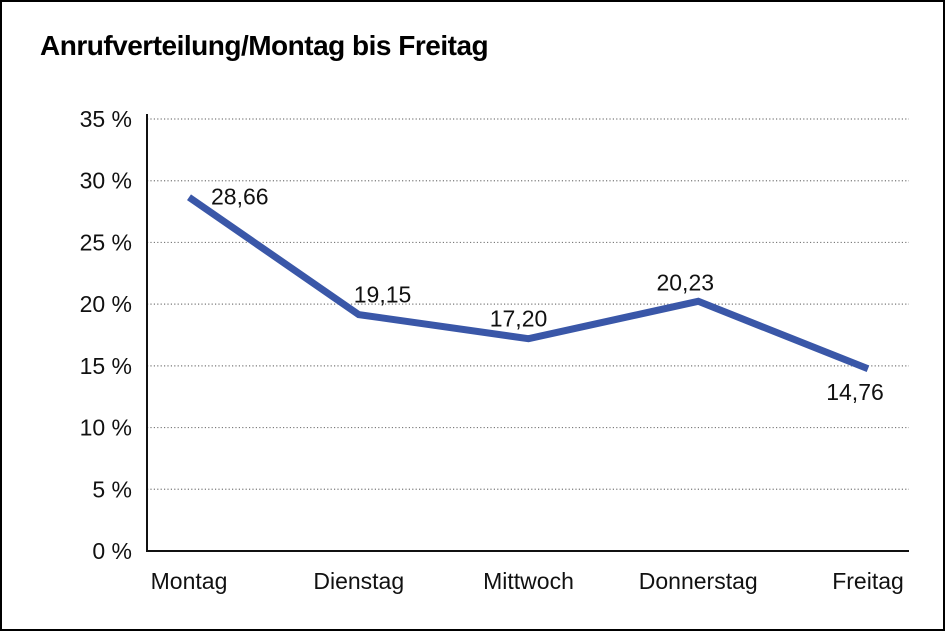  What do you see at coordinates (519, 319) in the screenshot?
I see `data-label: 17,20` at bounding box center [519, 319].